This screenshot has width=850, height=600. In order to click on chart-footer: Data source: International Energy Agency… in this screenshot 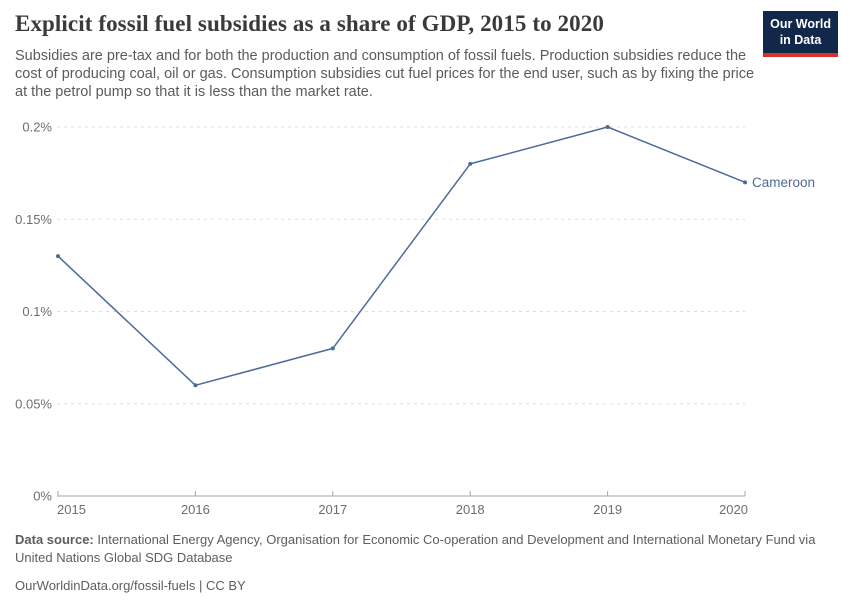, I will do `click(426, 562)`.